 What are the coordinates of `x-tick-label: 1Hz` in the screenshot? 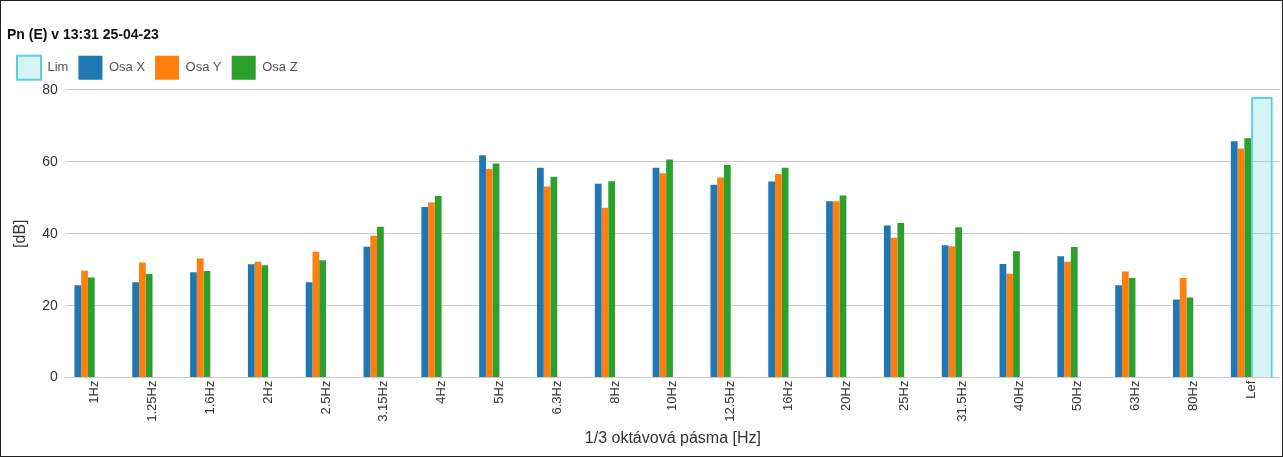 It's located at (94, 392).